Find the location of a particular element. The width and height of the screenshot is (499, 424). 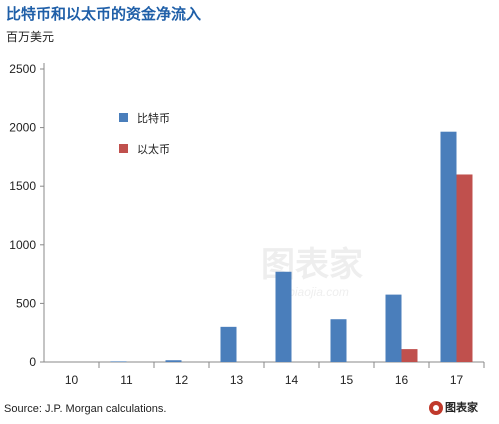

x-axis: 10 11 12 13 14 15 16 17 is located at coordinates (264, 374).